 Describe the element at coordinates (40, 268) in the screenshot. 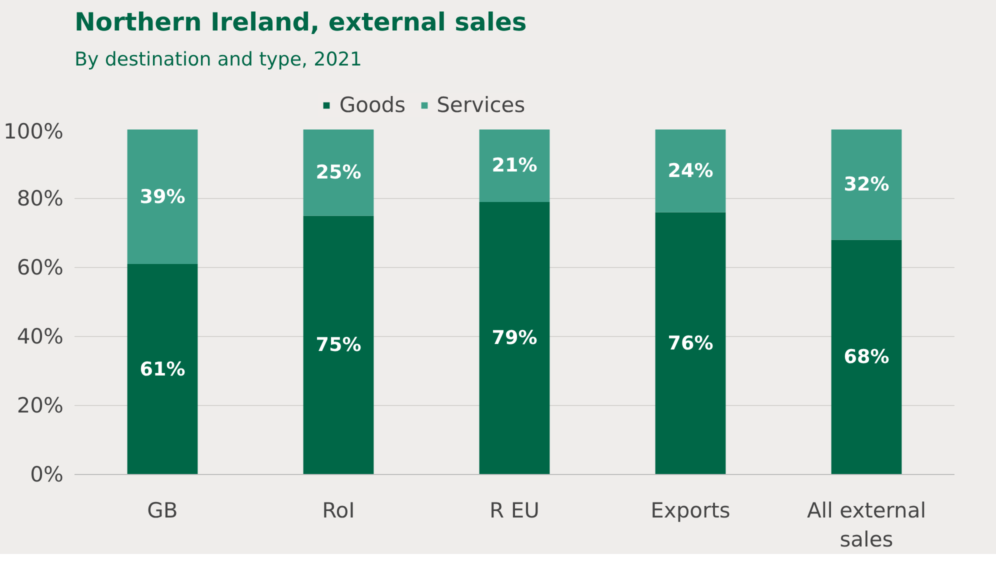

I see `y-tick-label: 60%` at that location.